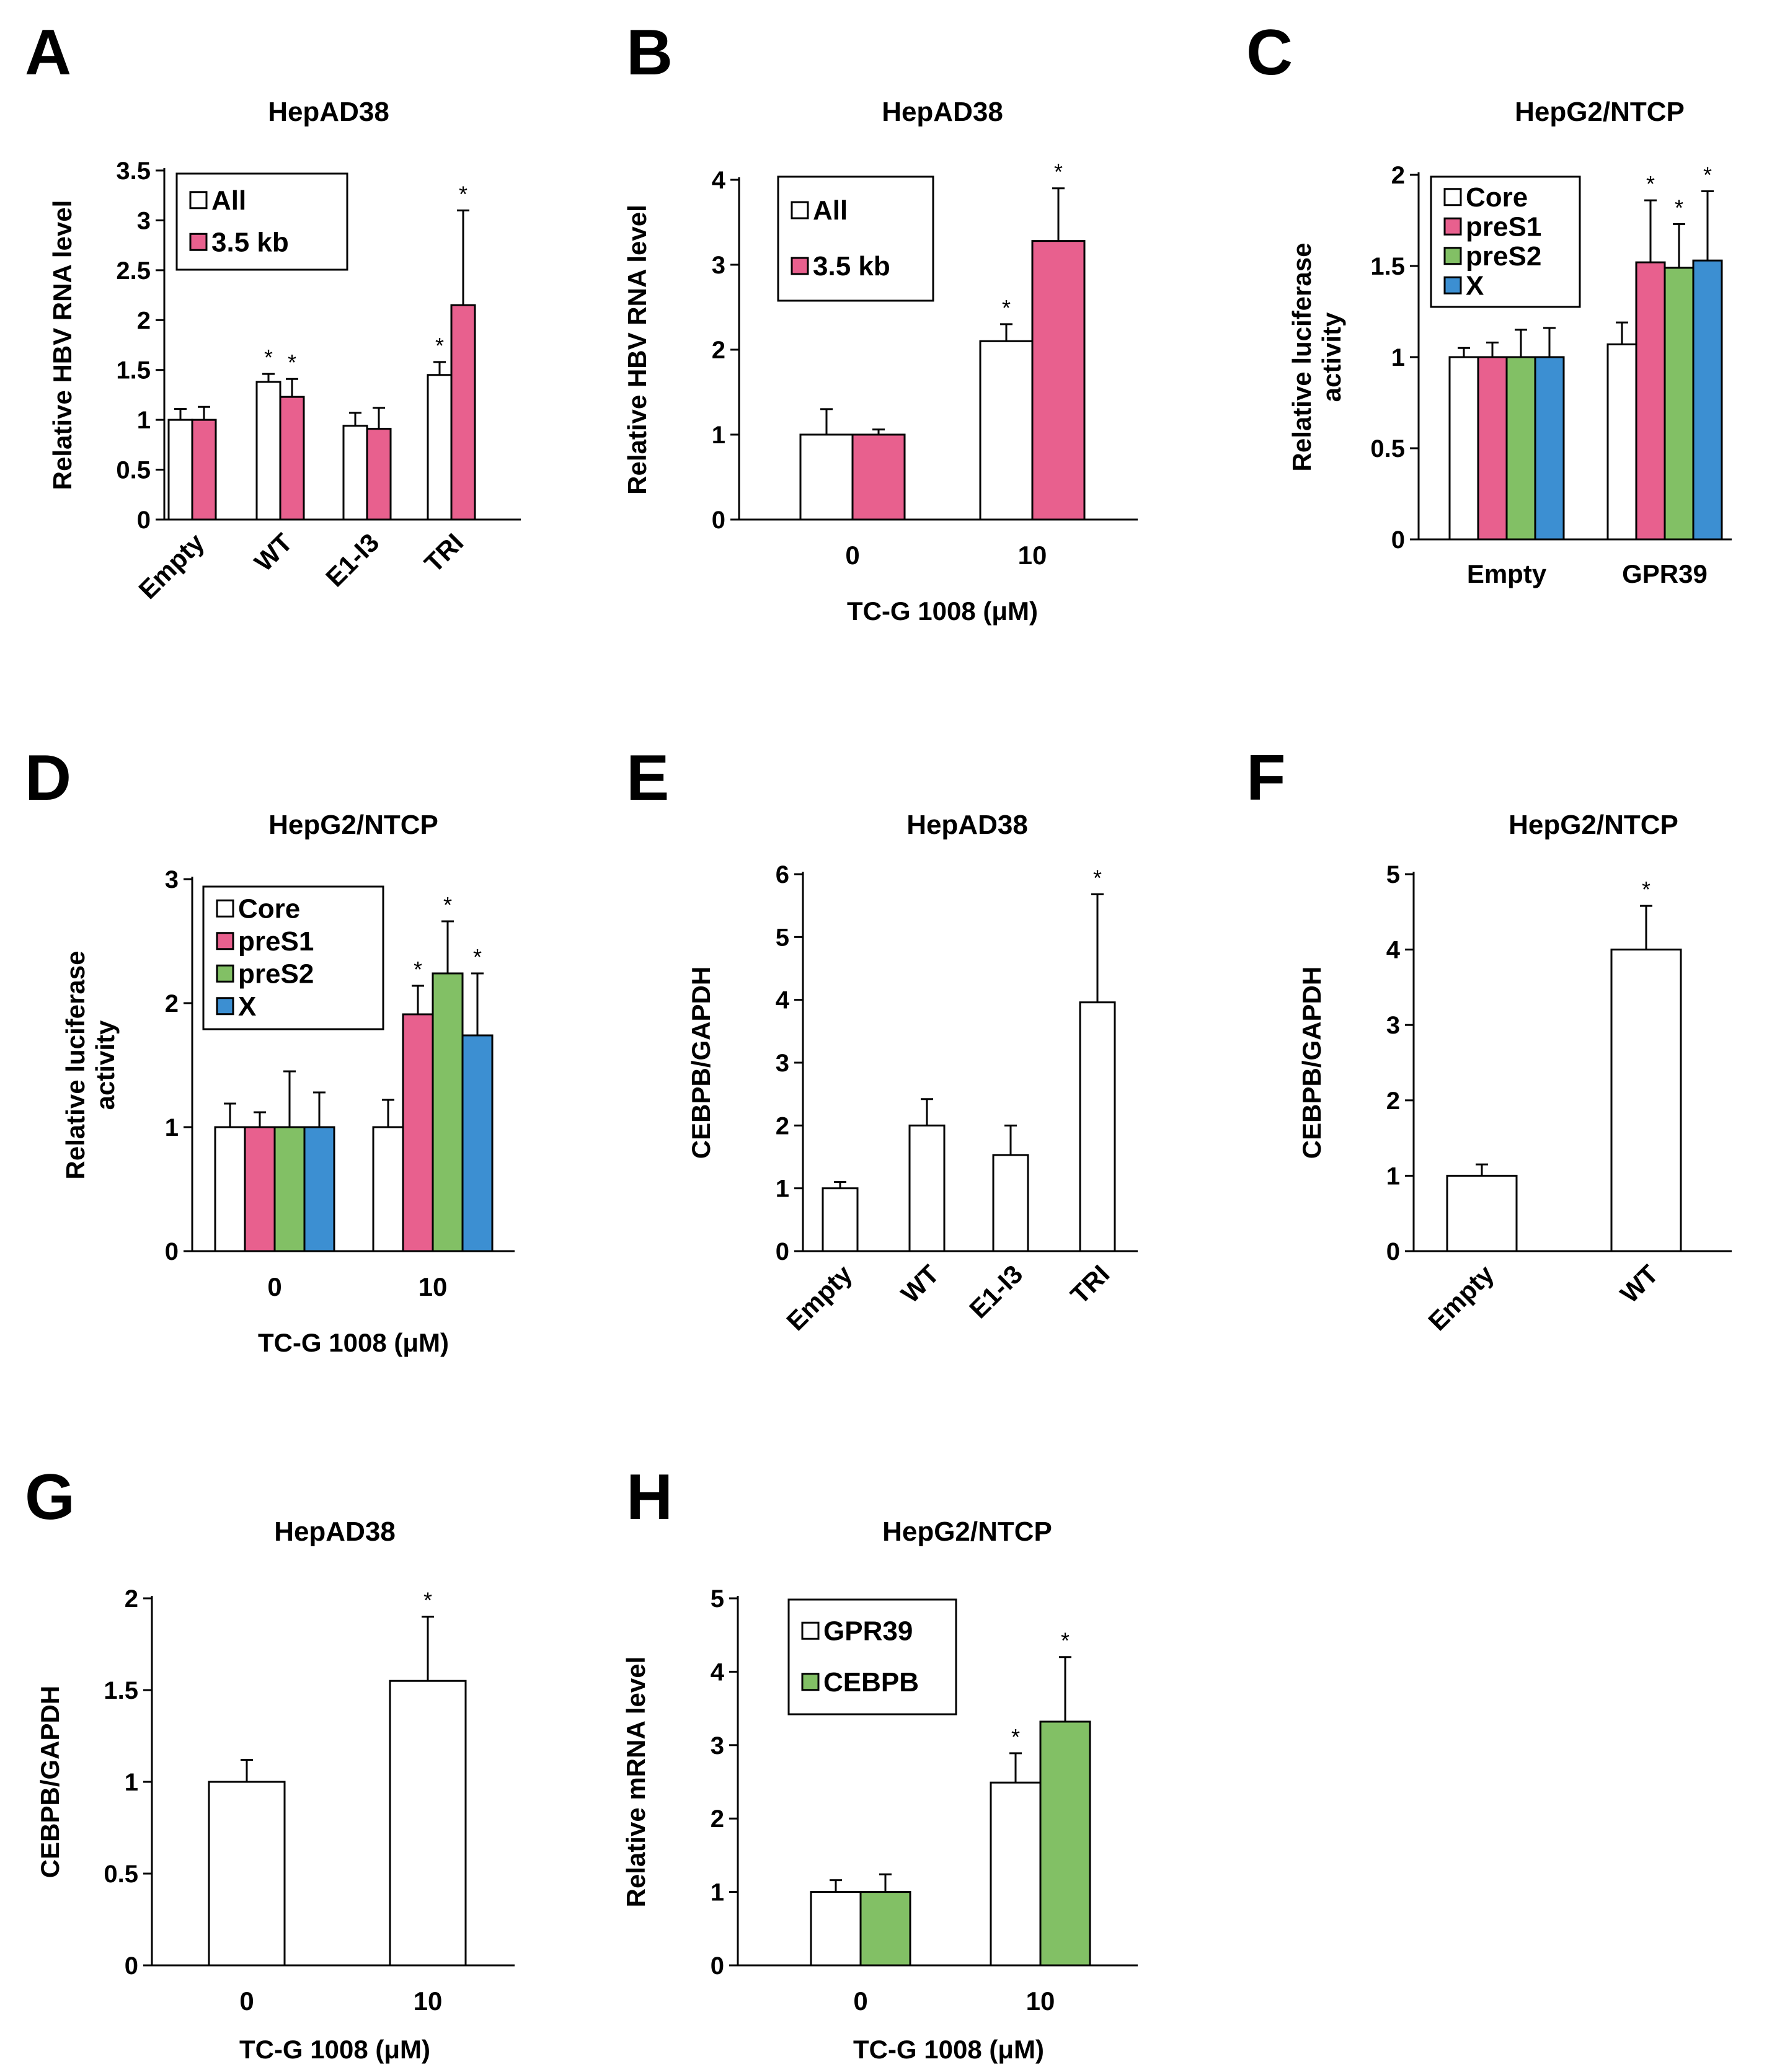 The height and width of the screenshot is (2072, 1790). What do you see at coordinates (637, 350) in the screenshot?
I see `y-axis-label: Relative HBV RNA level` at bounding box center [637, 350].